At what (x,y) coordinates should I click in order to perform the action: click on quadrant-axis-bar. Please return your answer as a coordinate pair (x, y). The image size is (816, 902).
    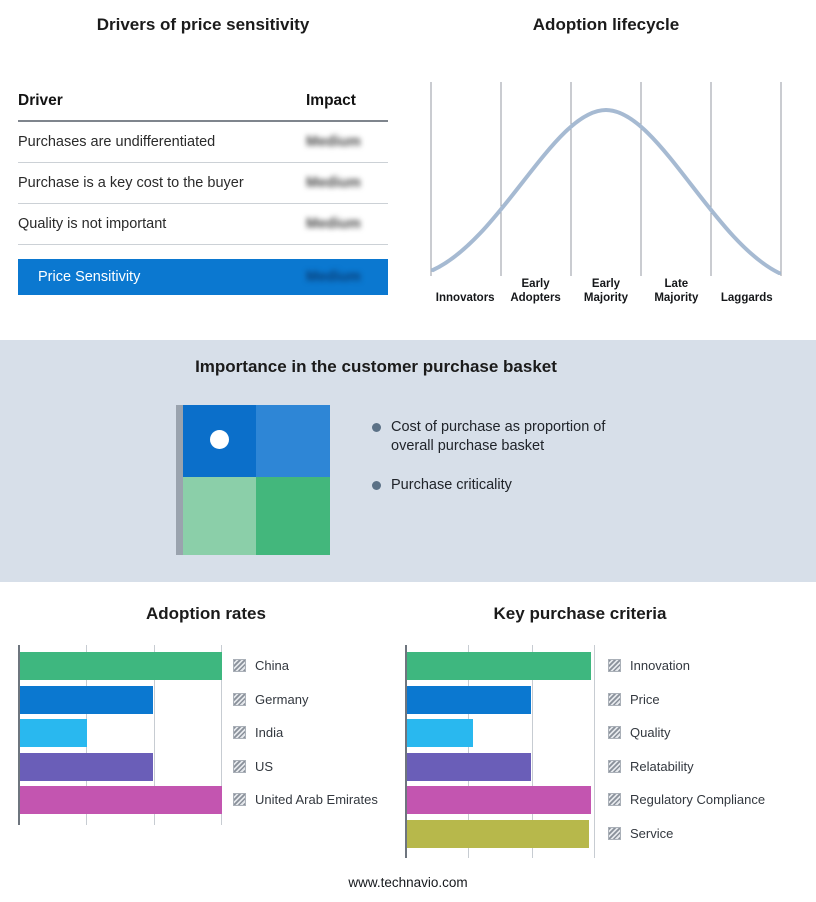
    Looking at the image, I should click on (179, 480).